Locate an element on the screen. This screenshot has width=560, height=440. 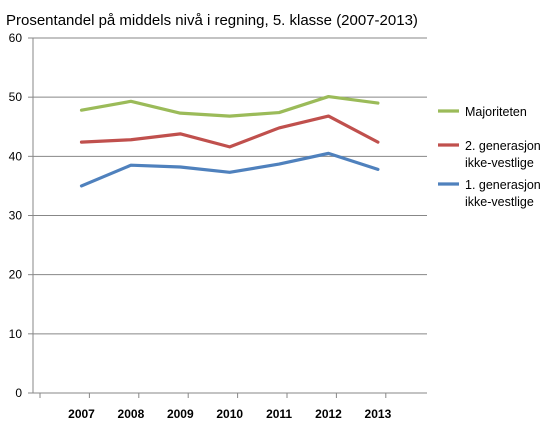
y-tick-label-0: 0 is located at coordinates (18, 393).